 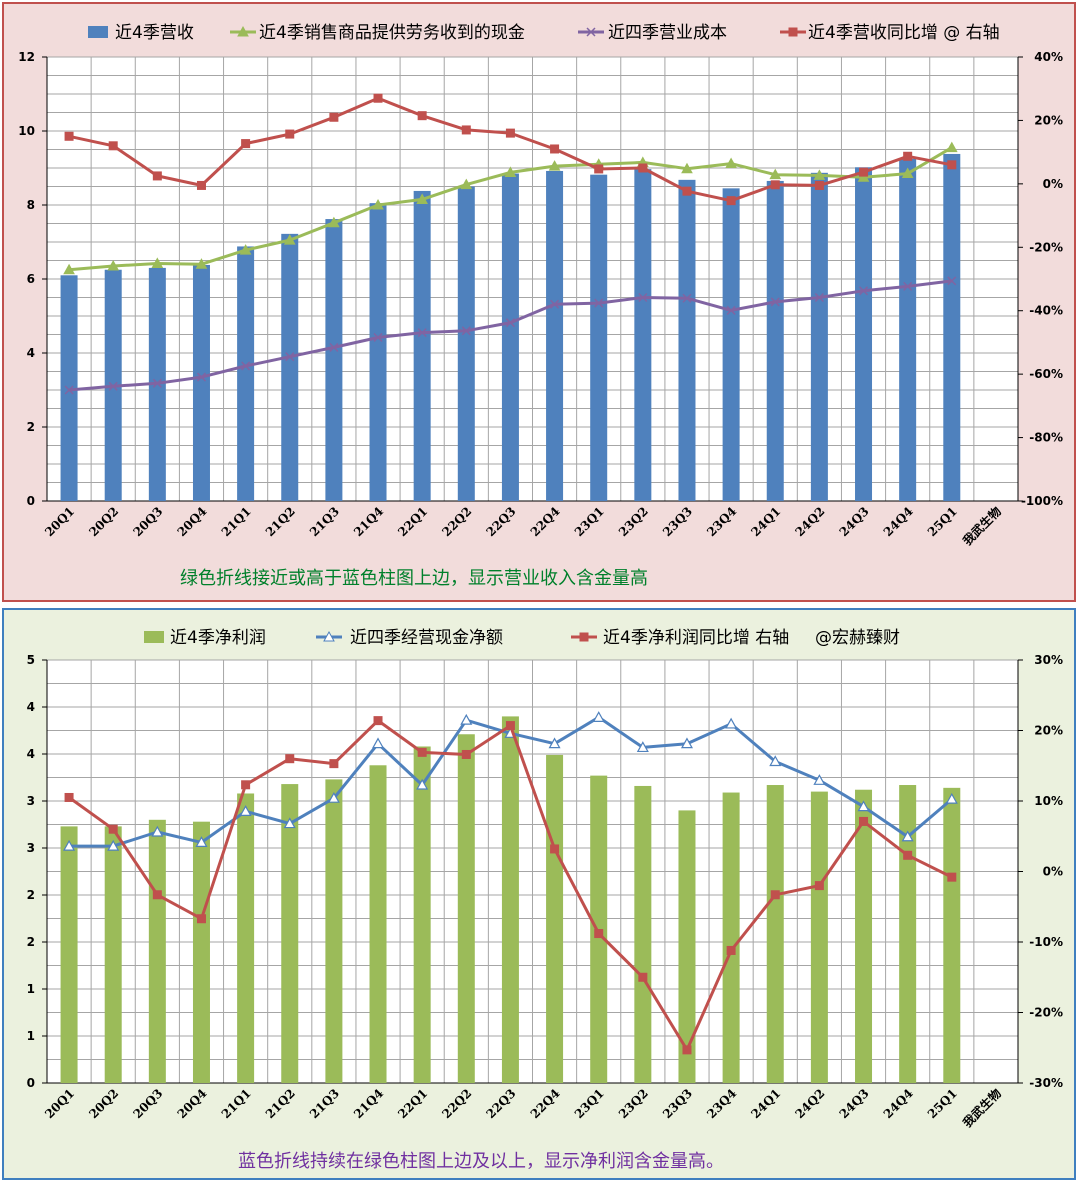 I want to click on legend: 近4季净利润 近四季经营现金净额 近4季净利润同比增 右轴 @宏赫臻财, so click(x=522, y=638).